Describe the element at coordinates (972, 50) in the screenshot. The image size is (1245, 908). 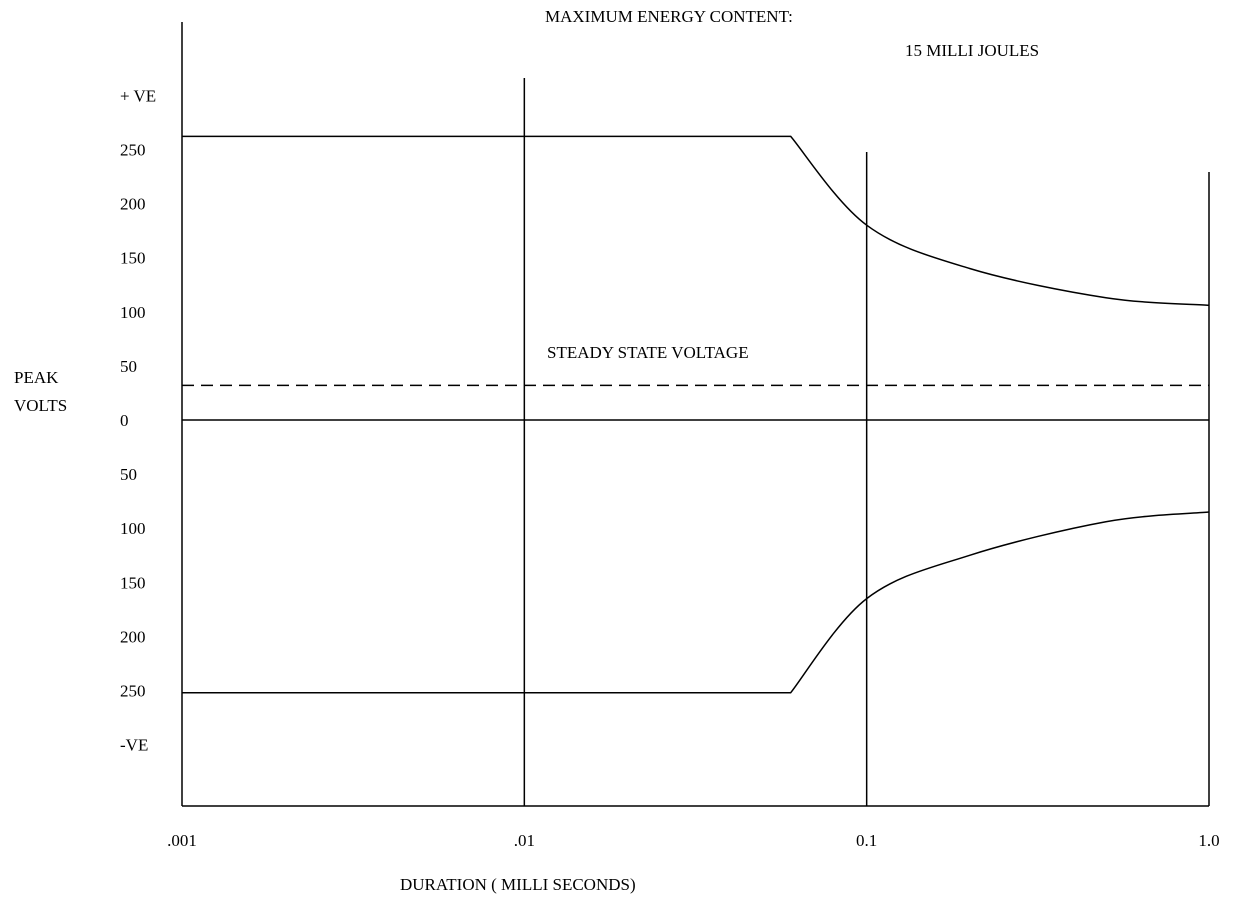
I see `chart-title-line2: 15 MILLI JOULES` at that location.